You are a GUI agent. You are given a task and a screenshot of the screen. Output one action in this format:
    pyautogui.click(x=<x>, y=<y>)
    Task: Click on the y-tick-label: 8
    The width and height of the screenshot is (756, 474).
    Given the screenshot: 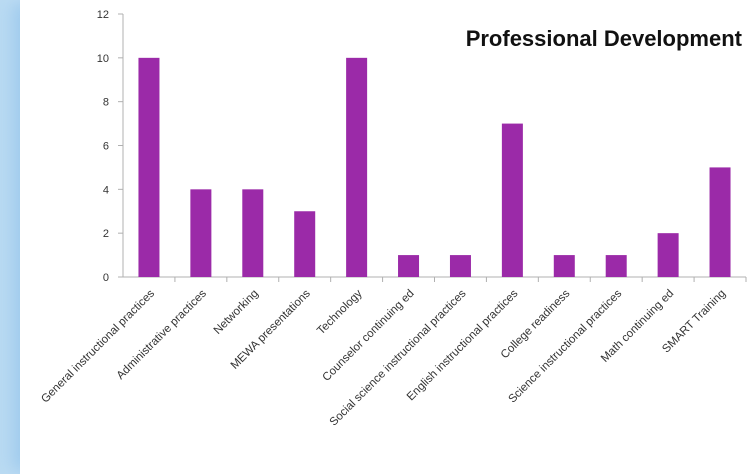 What is the action you would take?
    pyautogui.click(x=106, y=103)
    